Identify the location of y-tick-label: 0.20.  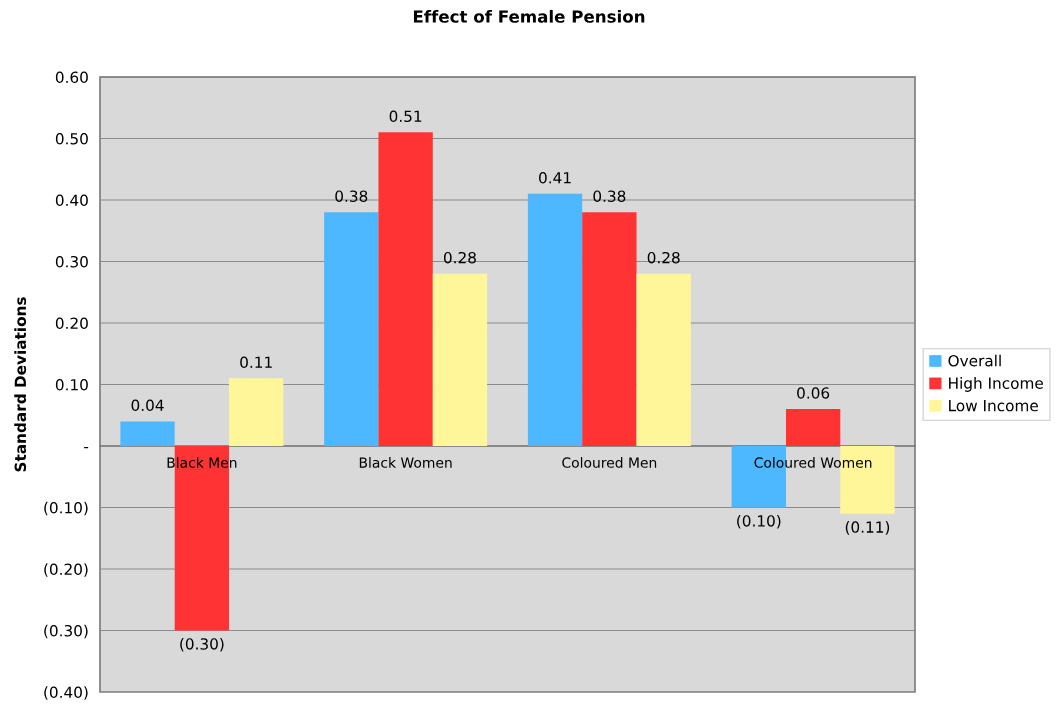
(71, 323).